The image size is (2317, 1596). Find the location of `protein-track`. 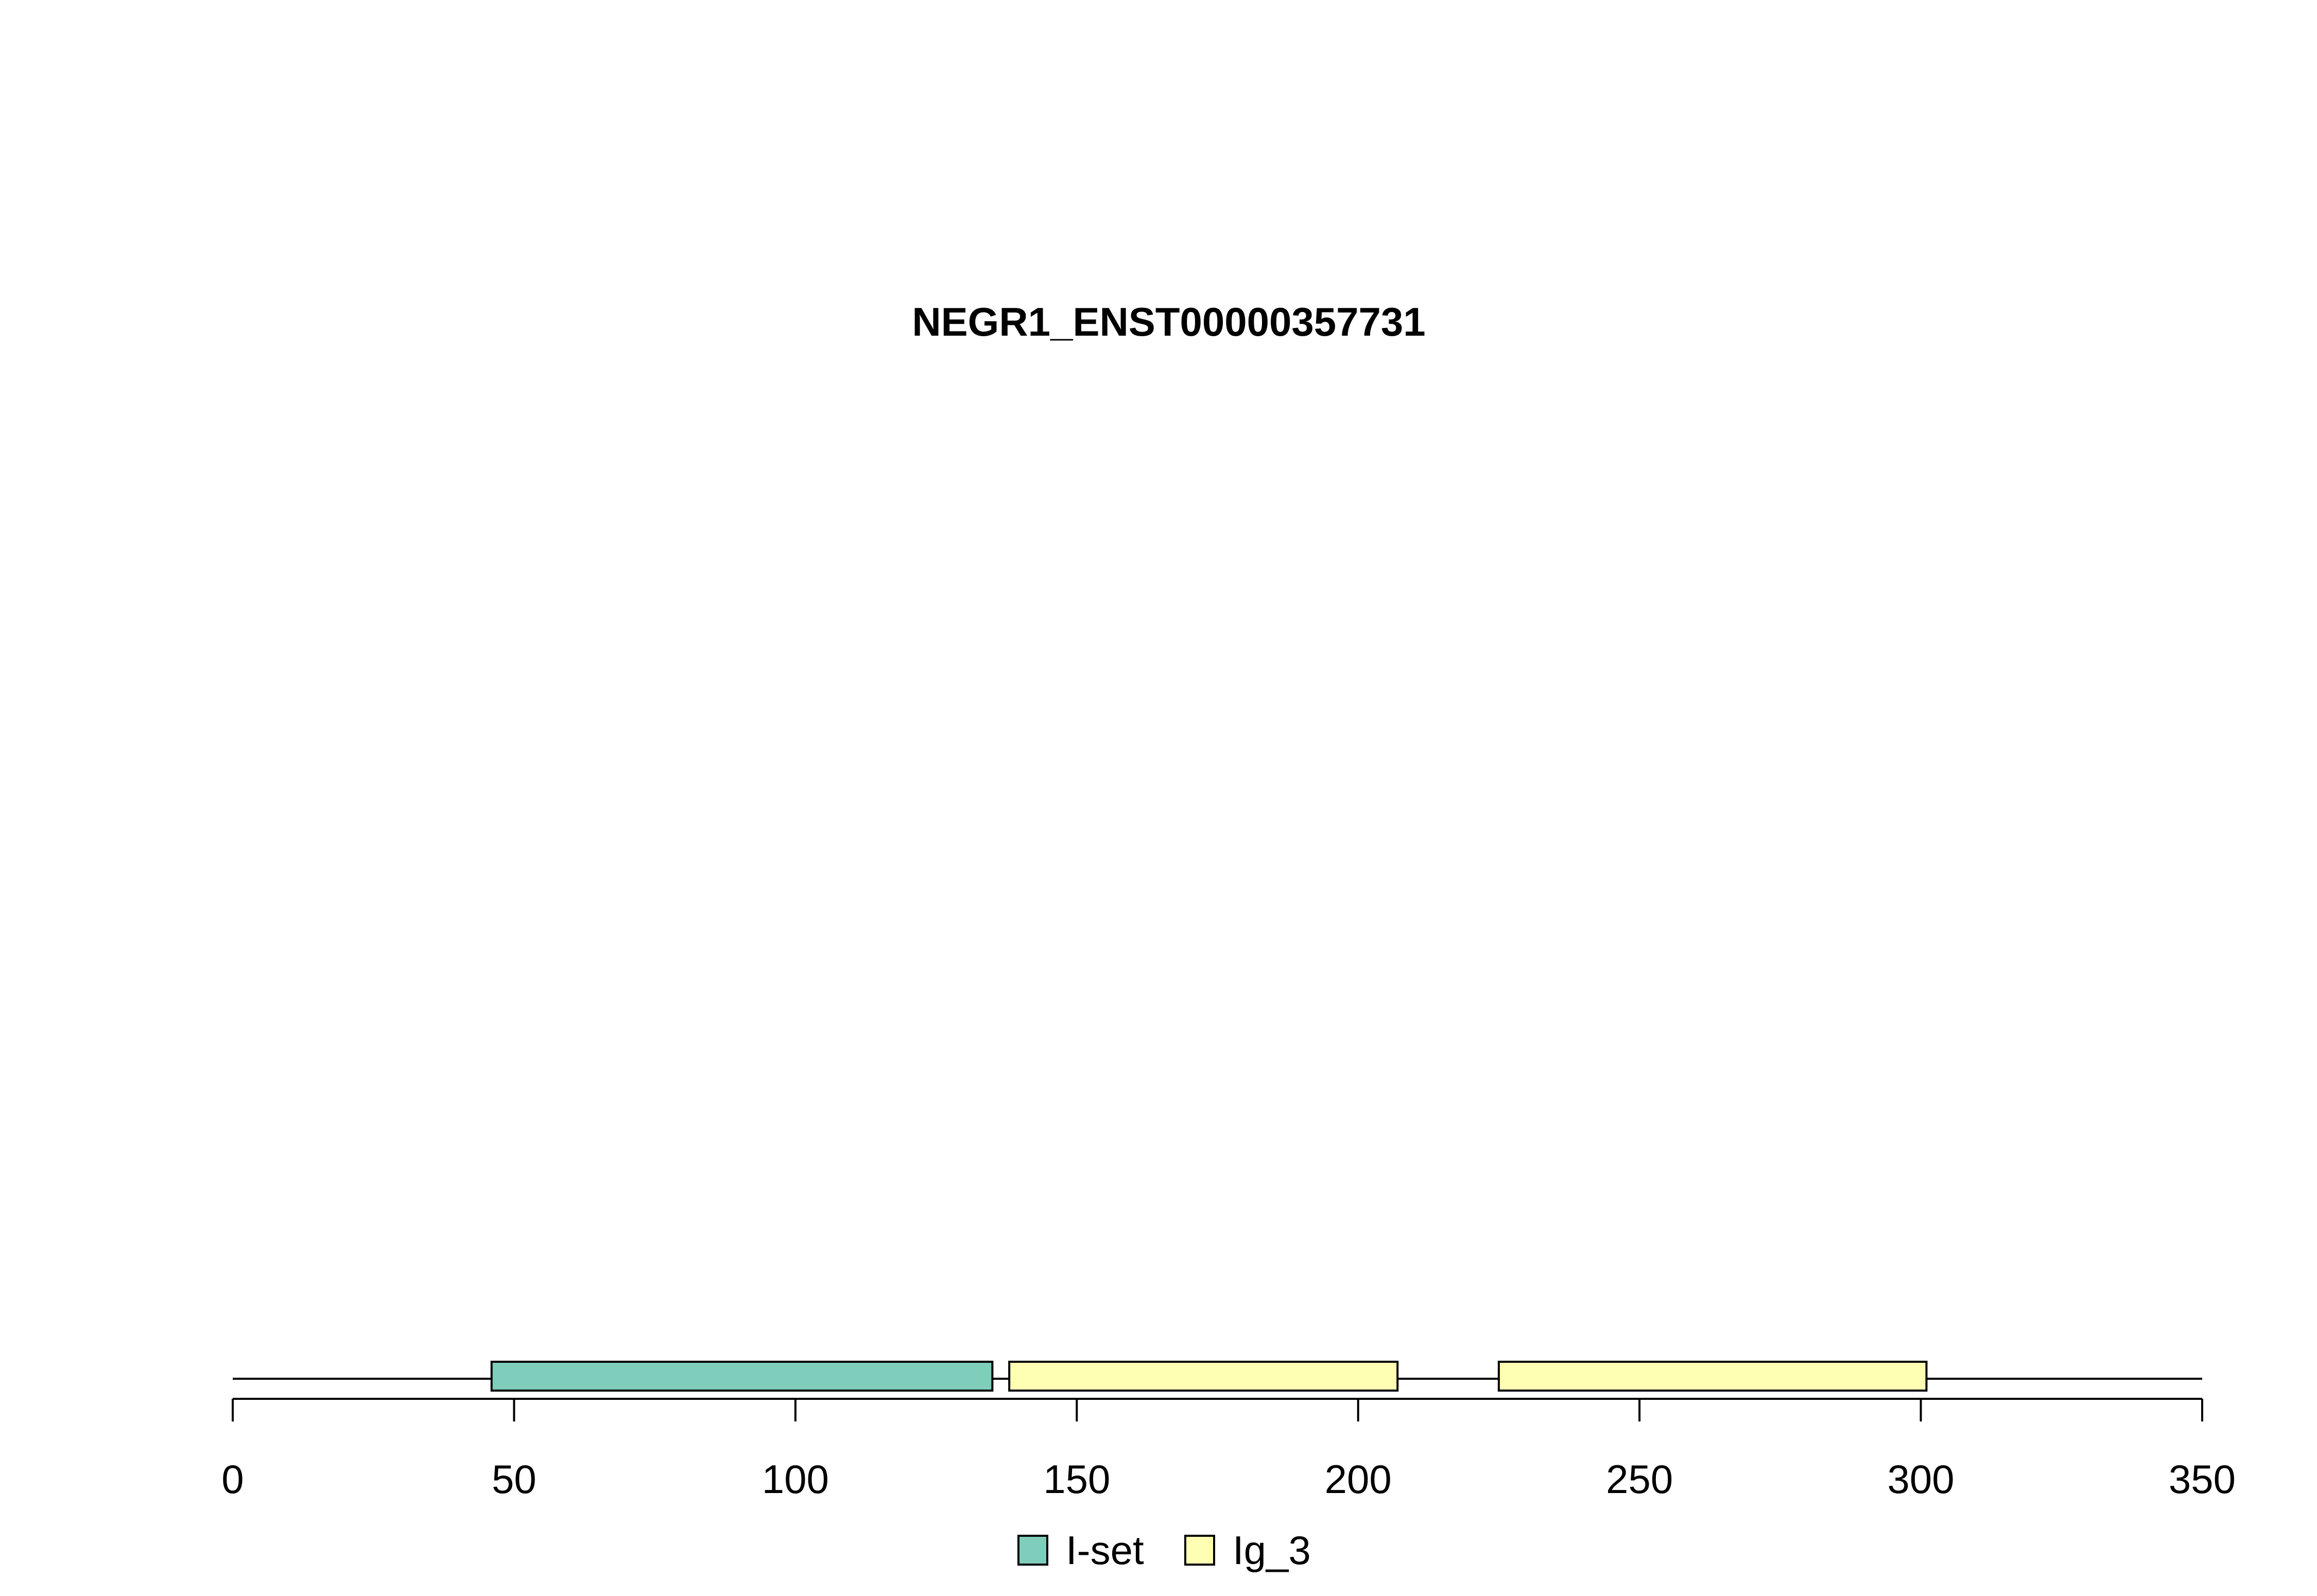

protein-track is located at coordinates (1217, 1377).